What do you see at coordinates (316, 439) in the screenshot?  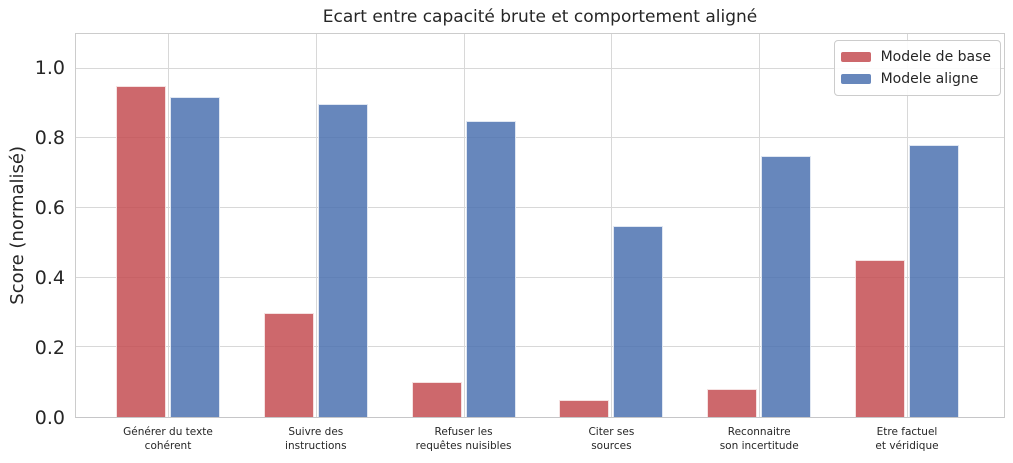 I see `x-tick-label: Suivre des instructions` at bounding box center [316, 439].